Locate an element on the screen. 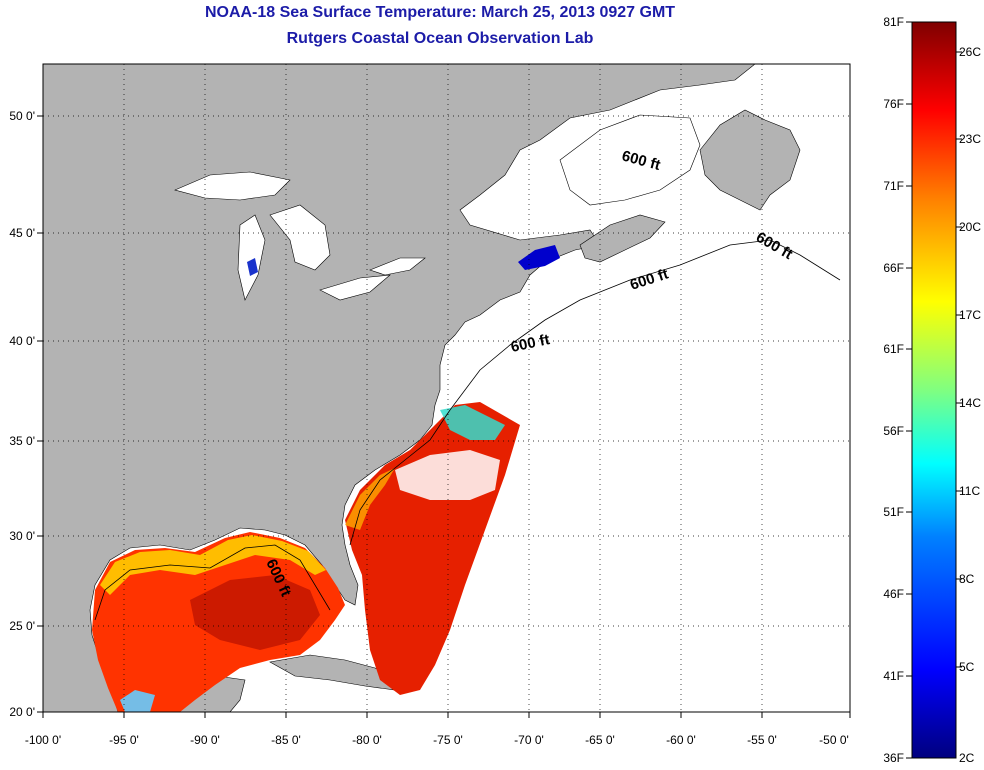 The height and width of the screenshot is (770, 984). colorbar-c-label: 26C is located at coordinates (970, 52).